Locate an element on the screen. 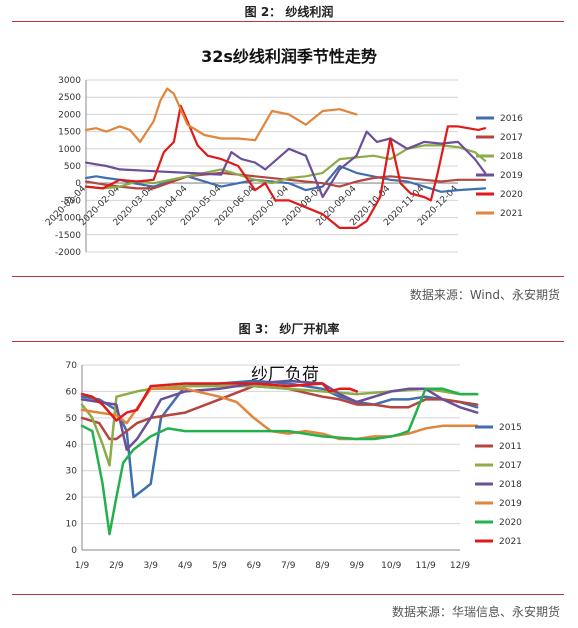 This screenshot has height=628, width=578. y-tick-label: -2000 is located at coordinates (68, 253).